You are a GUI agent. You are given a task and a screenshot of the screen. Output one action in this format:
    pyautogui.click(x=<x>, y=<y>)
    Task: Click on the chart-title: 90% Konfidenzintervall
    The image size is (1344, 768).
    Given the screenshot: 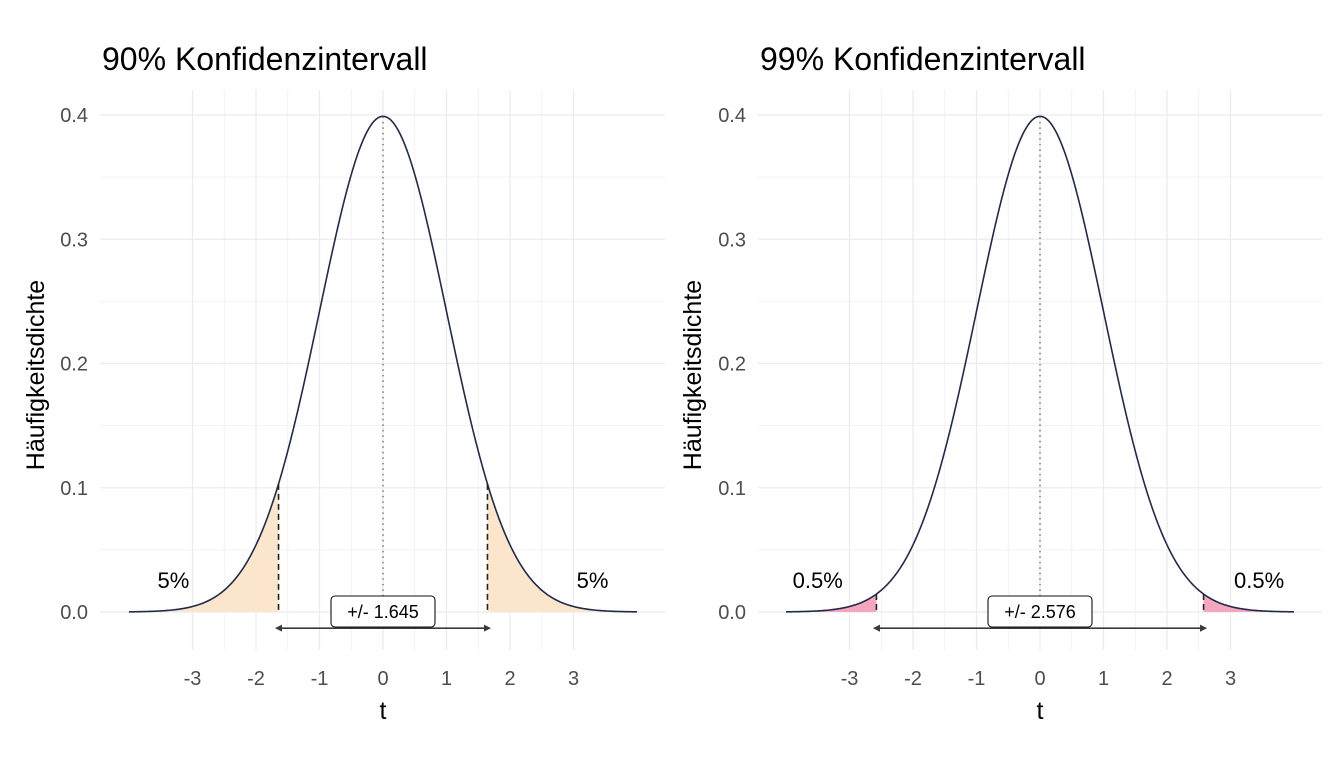 What is the action you would take?
    pyautogui.click(x=265, y=59)
    